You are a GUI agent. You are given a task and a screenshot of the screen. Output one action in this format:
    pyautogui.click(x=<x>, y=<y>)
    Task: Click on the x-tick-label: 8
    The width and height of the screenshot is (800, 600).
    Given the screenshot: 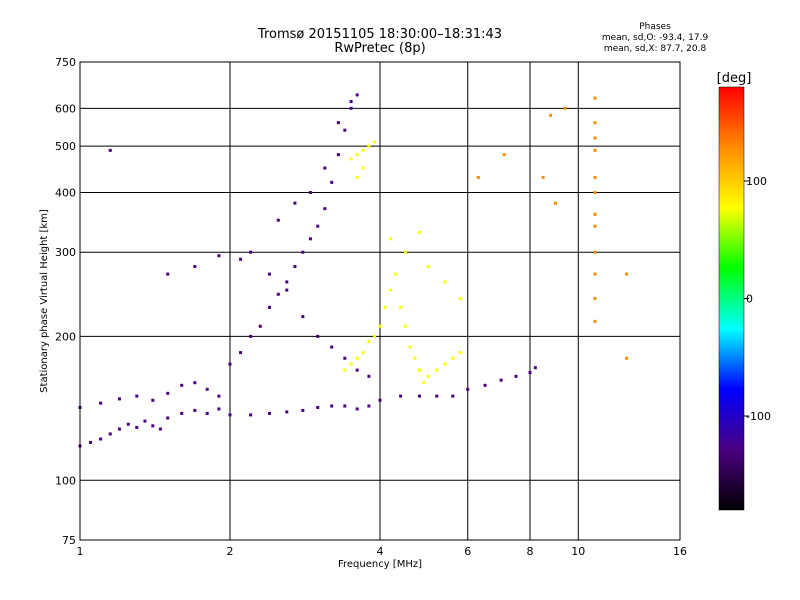 What is the action you would take?
    pyautogui.click(x=530, y=551)
    